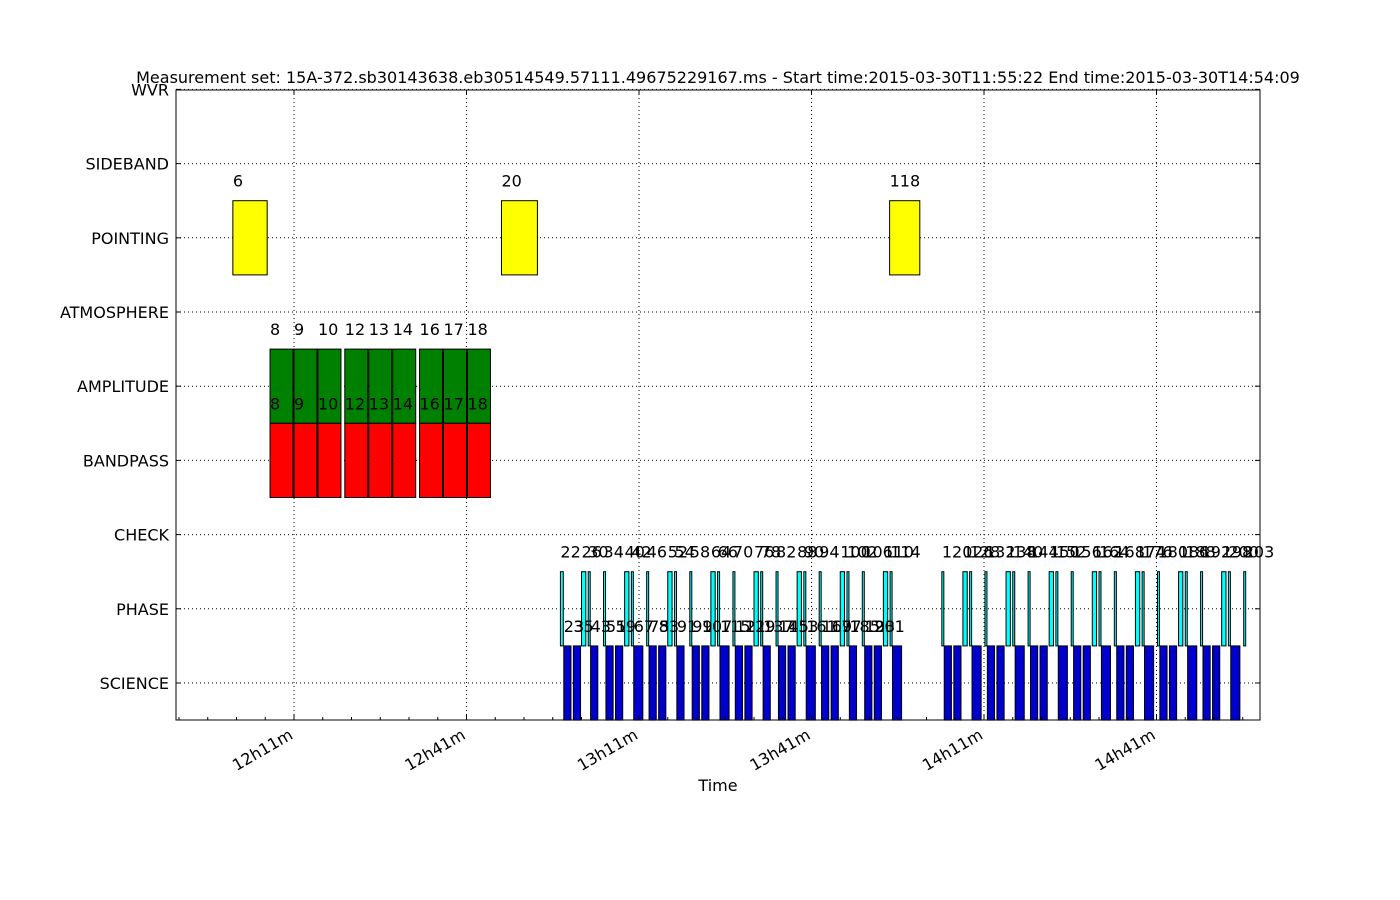 The width and height of the screenshot is (1400, 900). Describe the element at coordinates (454, 329) in the screenshot. I see `amplitude-scan-label: 17` at that location.